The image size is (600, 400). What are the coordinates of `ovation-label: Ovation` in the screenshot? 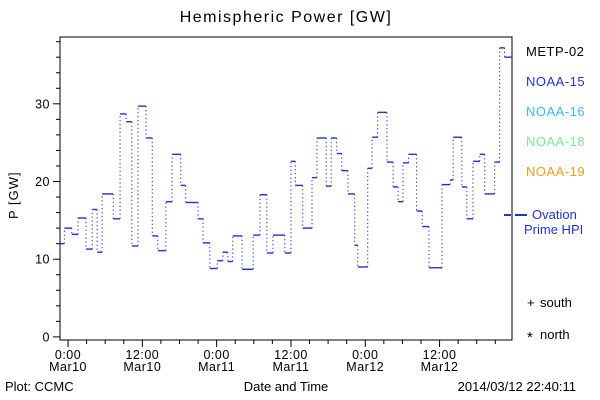 It's located at (554, 214).